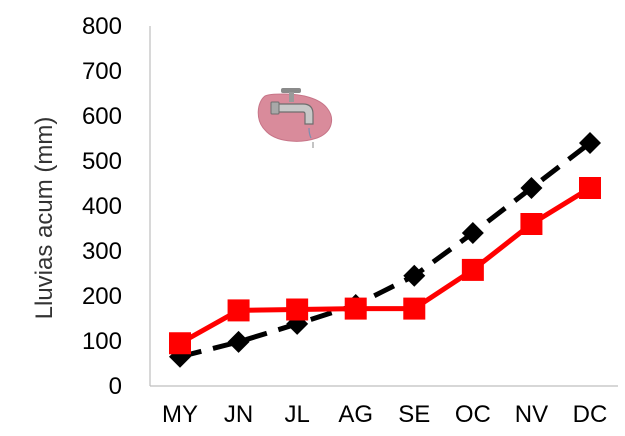 This screenshot has width=625, height=436. What do you see at coordinates (102, 26) in the screenshot?
I see `y-tick-label: 800` at bounding box center [102, 26].